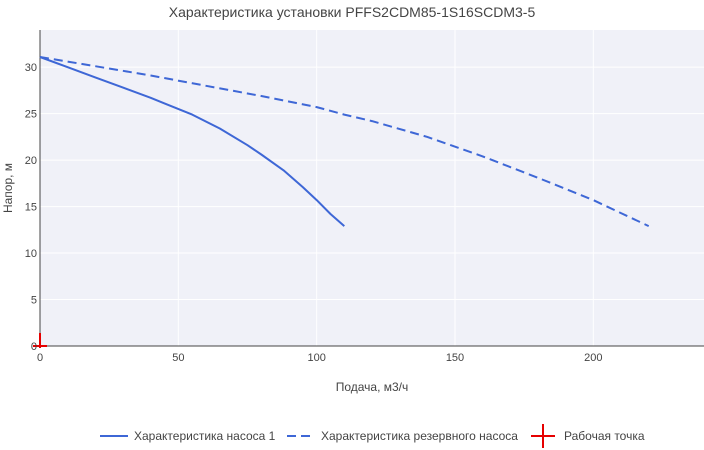 This screenshot has height=450, width=704. What do you see at coordinates (316, 358) in the screenshot?
I see `x-tick-label: 100` at bounding box center [316, 358].